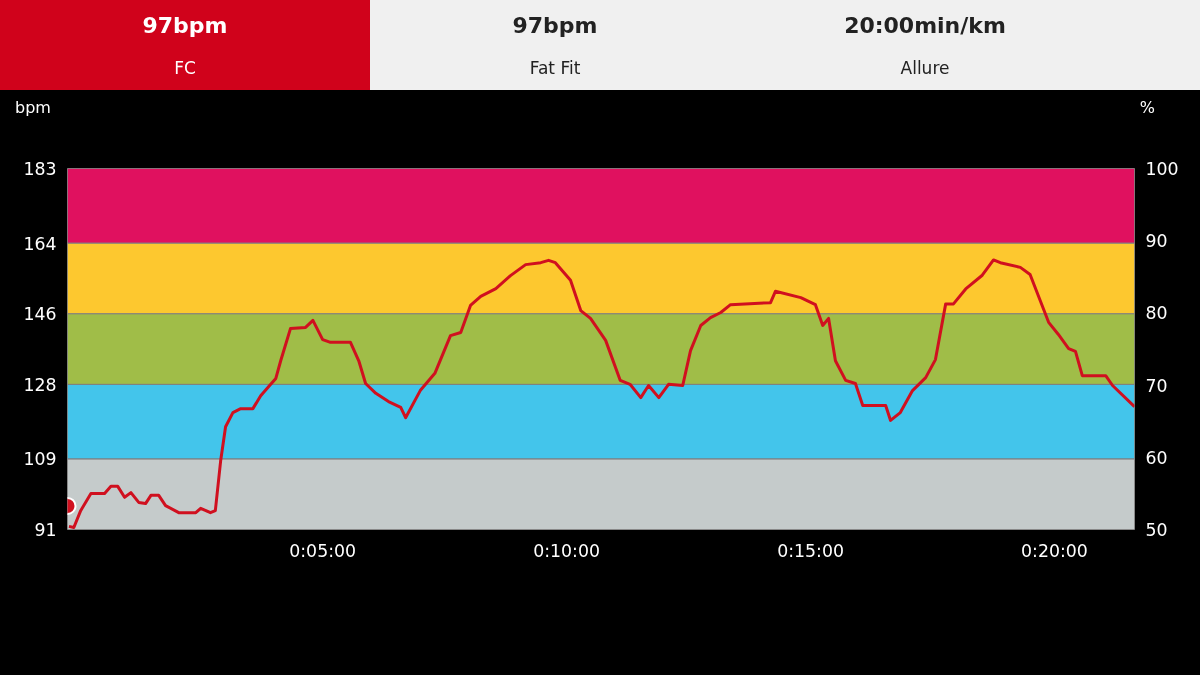 This screenshot has height=675, width=1200. What do you see at coordinates (45, 530) in the screenshot?
I see `y-tick-label: 91` at bounding box center [45, 530].